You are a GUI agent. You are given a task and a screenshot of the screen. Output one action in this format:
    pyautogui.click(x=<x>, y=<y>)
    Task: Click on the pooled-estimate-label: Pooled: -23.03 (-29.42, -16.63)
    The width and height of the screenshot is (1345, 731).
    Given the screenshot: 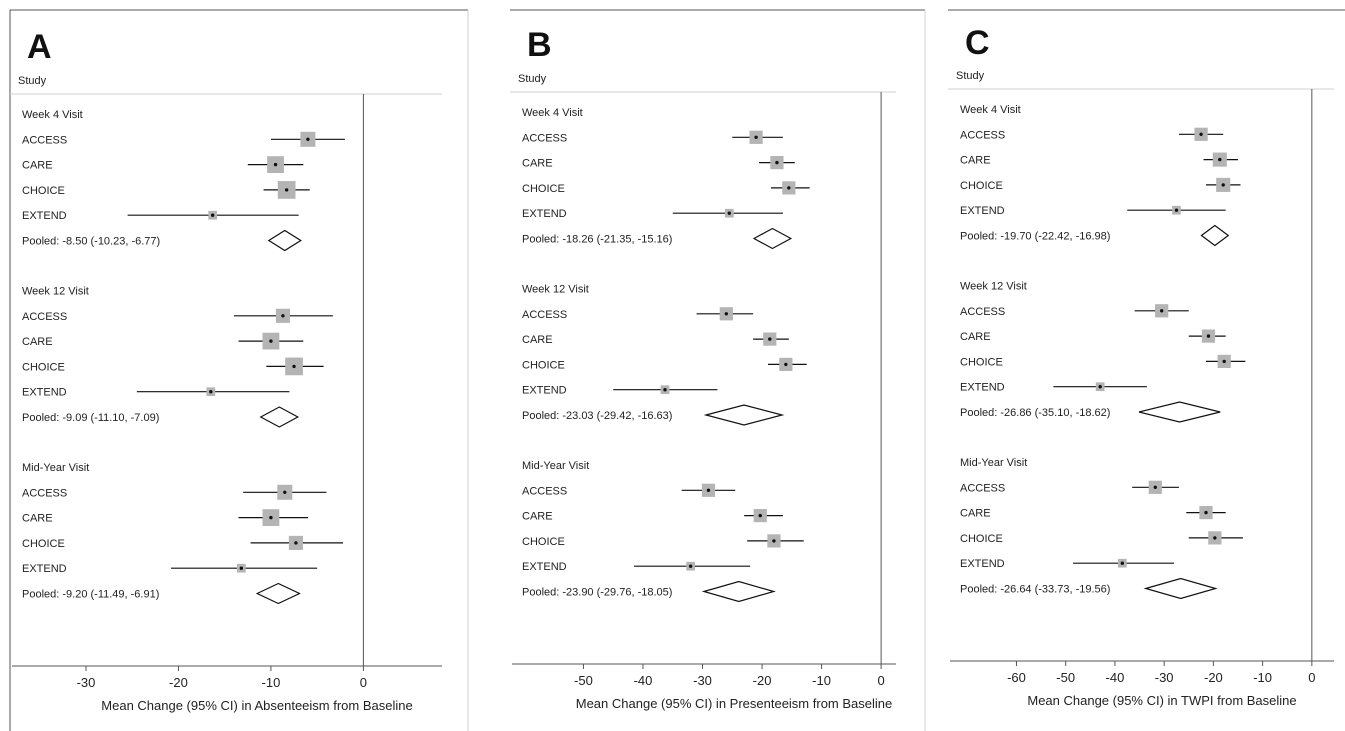 What is the action you would take?
    pyautogui.click(x=597, y=416)
    